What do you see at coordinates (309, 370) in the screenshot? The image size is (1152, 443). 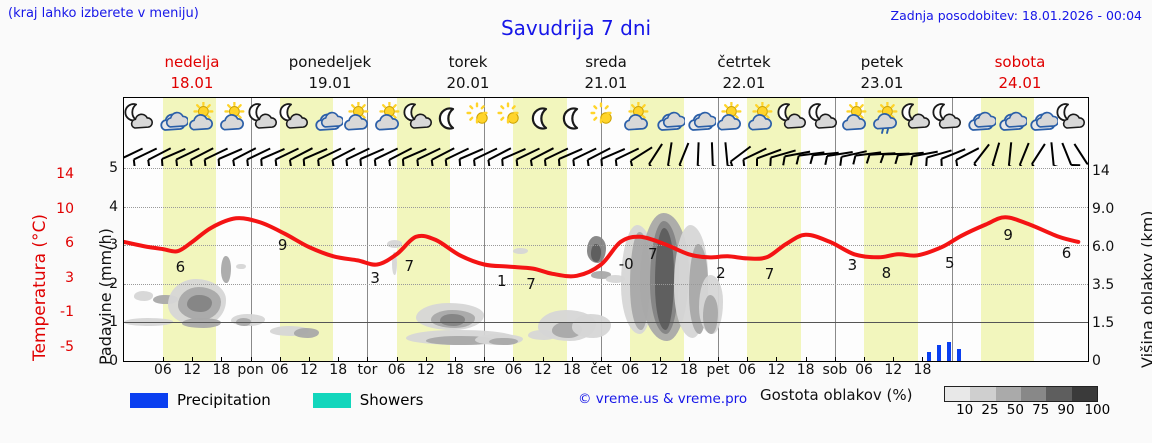 I see `x-tick-5: 12` at bounding box center [309, 370].